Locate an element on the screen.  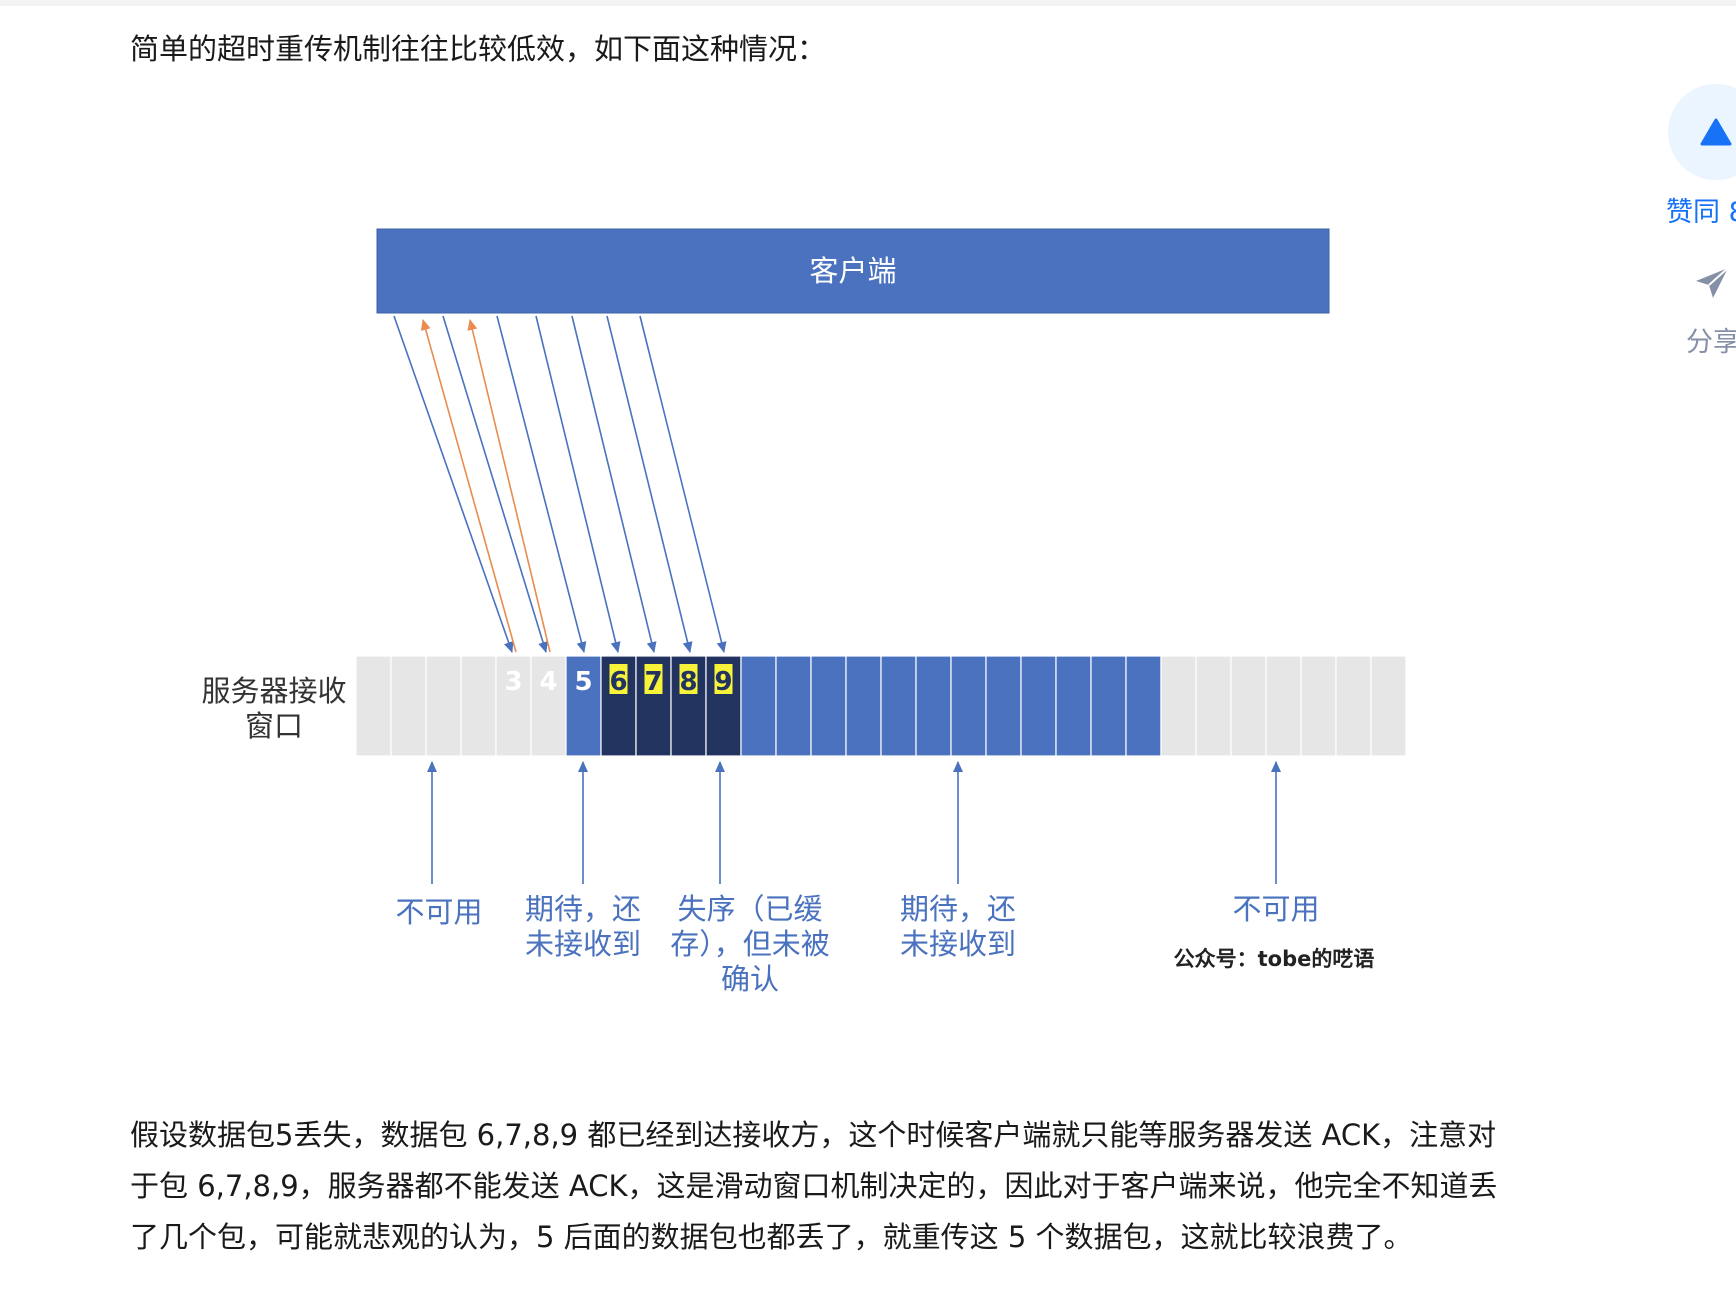
annotation-text: 存），但未被 is located at coordinates (750, 944).